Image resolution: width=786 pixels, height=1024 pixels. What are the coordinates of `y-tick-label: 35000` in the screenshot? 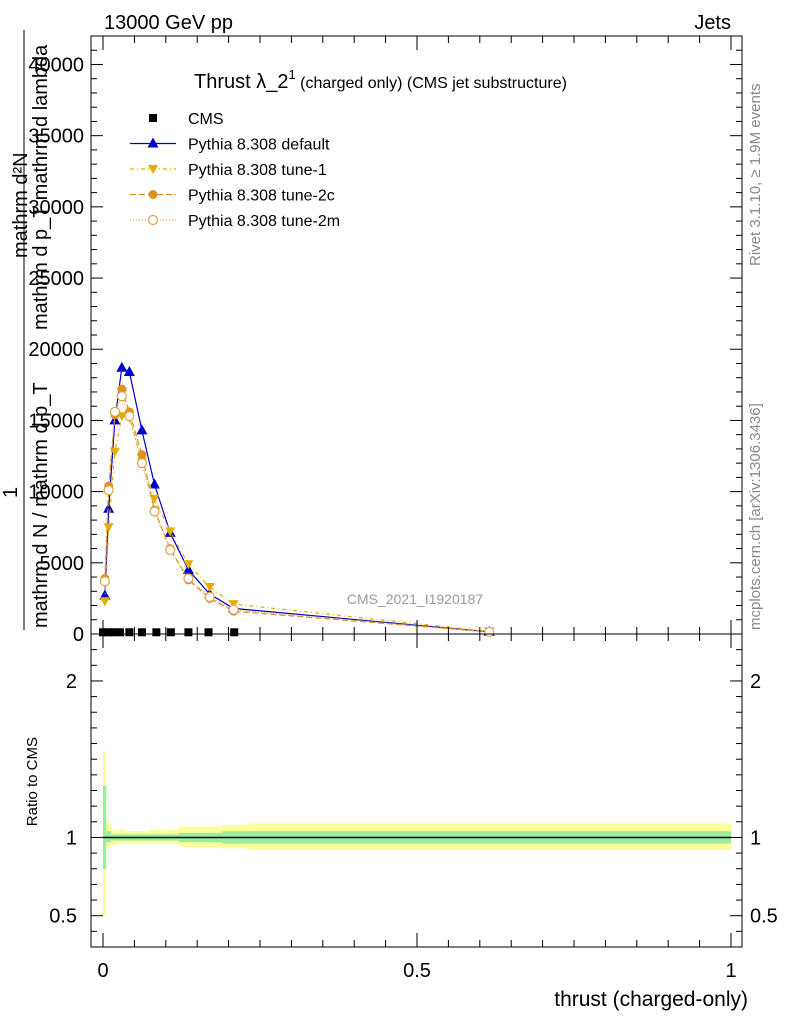 It's located at (56, 137).